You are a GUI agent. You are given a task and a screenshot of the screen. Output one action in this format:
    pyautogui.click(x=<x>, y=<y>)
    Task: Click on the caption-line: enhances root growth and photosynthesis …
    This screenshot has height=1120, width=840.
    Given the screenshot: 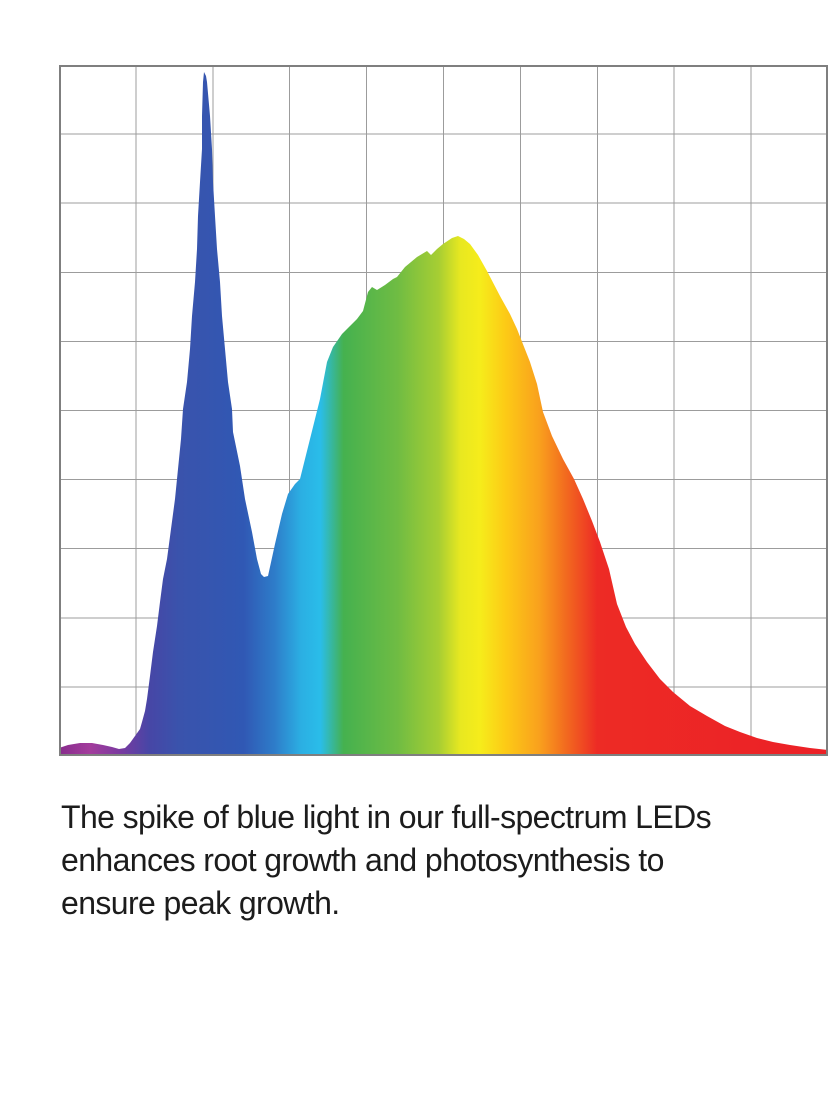 What is the action you would take?
    pyautogui.click(x=362, y=860)
    